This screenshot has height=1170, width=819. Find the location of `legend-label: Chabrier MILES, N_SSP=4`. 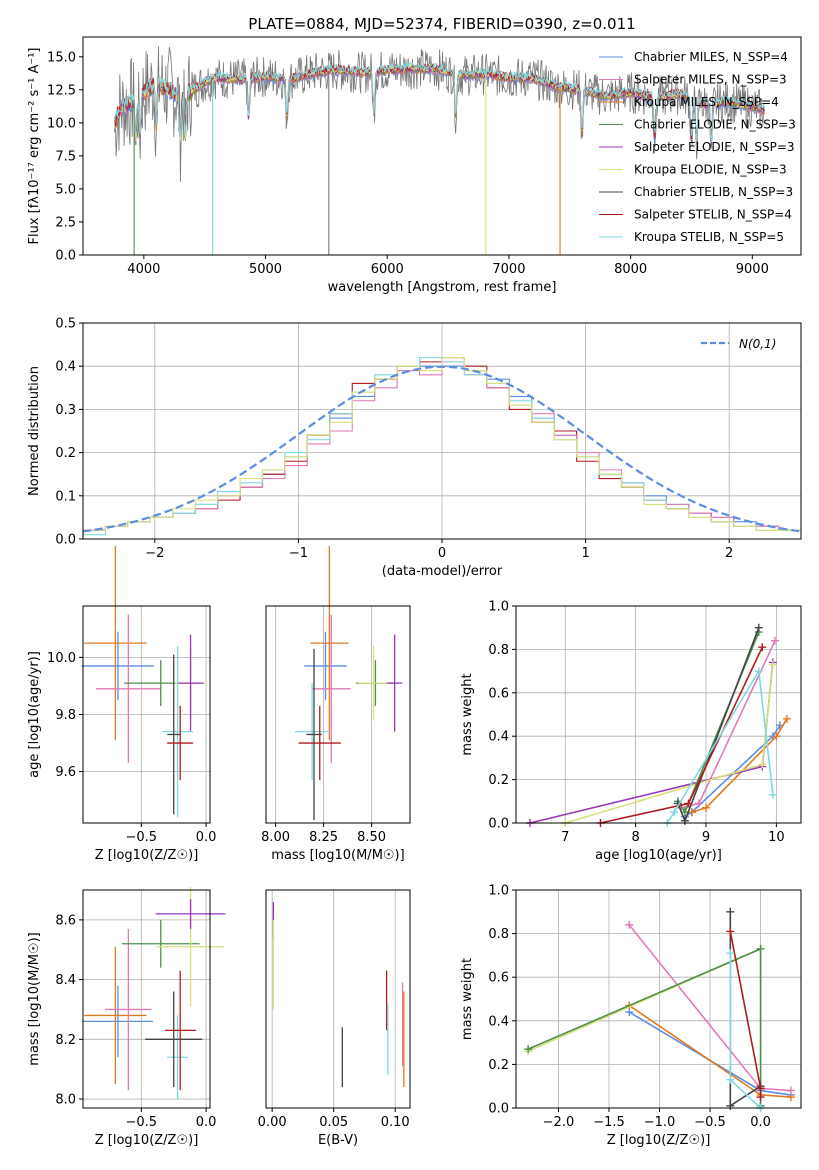

legend-label: Chabrier MILES, N_SSP=4 is located at coordinates (711, 57).